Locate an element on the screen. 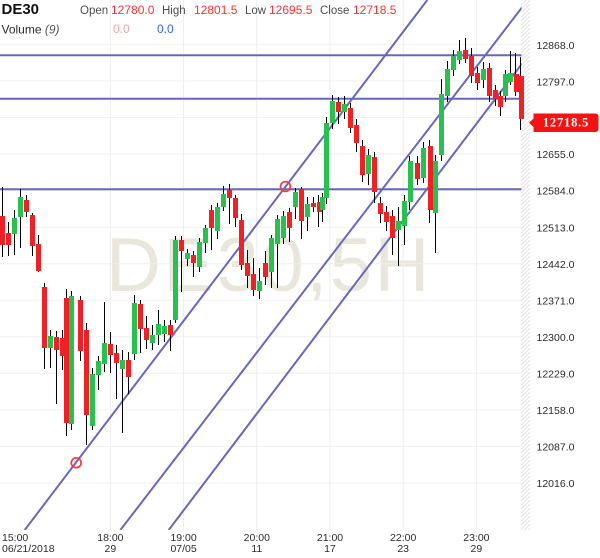 This screenshot has width=600, height=558. svg-text: 12695.5 is located at coordinates (291, 10).